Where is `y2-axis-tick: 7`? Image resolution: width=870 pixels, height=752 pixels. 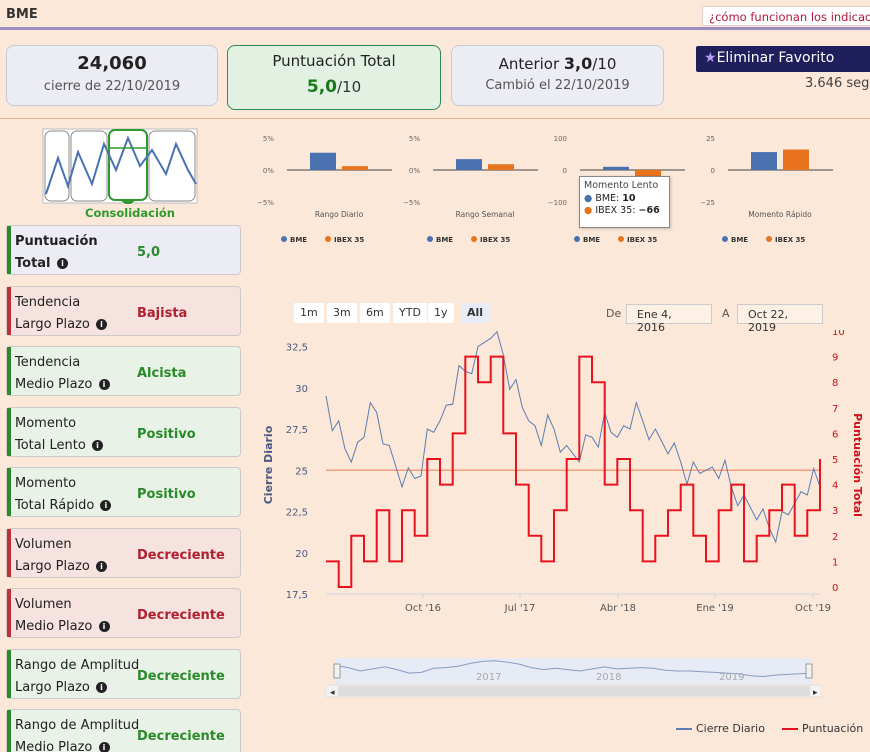 y2-axis-tick: 7 is located at coordinates (835, 409).